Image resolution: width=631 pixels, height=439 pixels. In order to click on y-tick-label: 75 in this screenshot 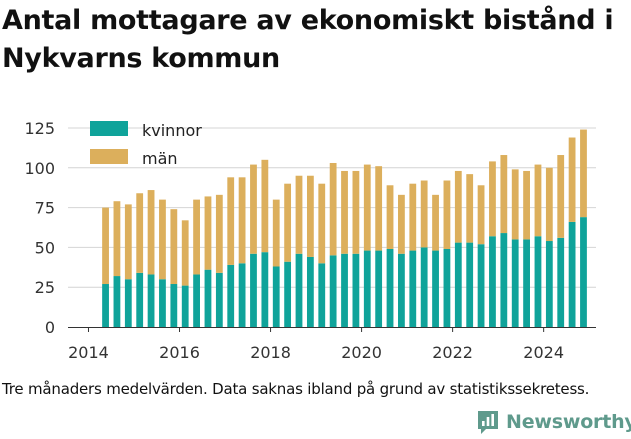, I will do `click(45, 208)`.